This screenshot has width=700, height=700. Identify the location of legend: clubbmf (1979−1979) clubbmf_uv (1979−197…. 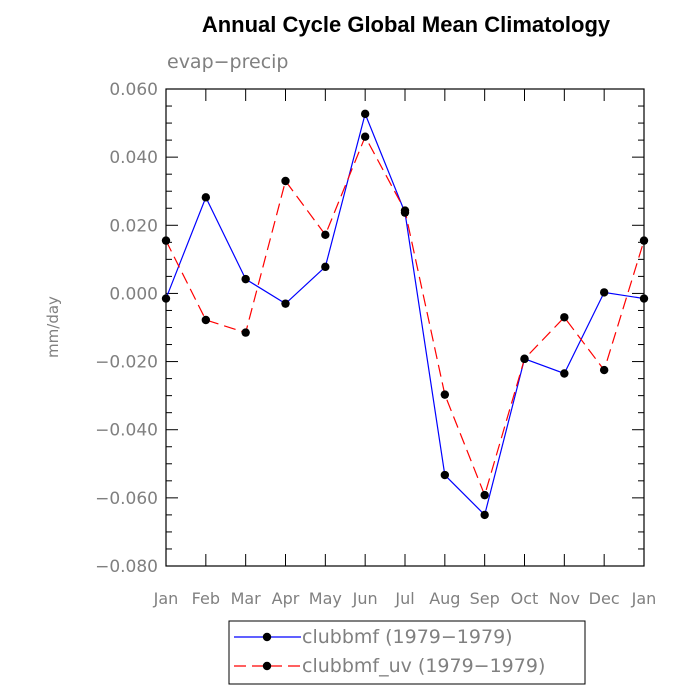
(407, 652).